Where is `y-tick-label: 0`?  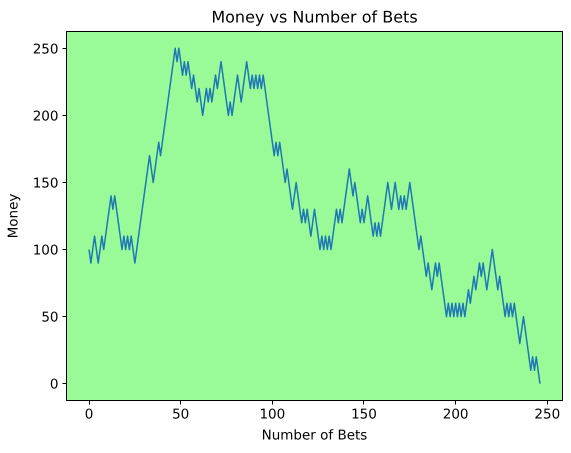
y-tick-label: 0 is located at coordinates (54, 384).